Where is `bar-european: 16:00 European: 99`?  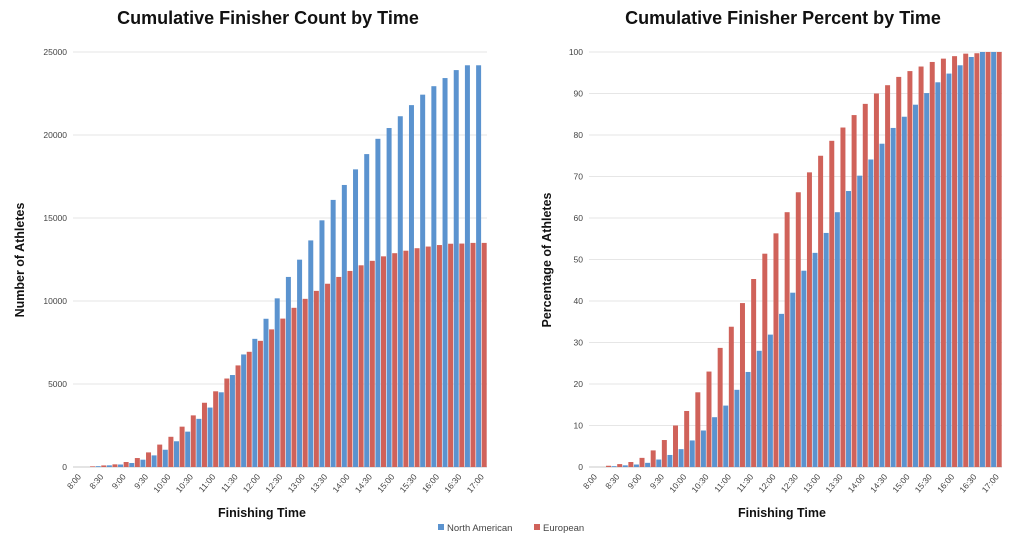
bar-european: 16:00 European: 99 is located at coordinates (955, 262).